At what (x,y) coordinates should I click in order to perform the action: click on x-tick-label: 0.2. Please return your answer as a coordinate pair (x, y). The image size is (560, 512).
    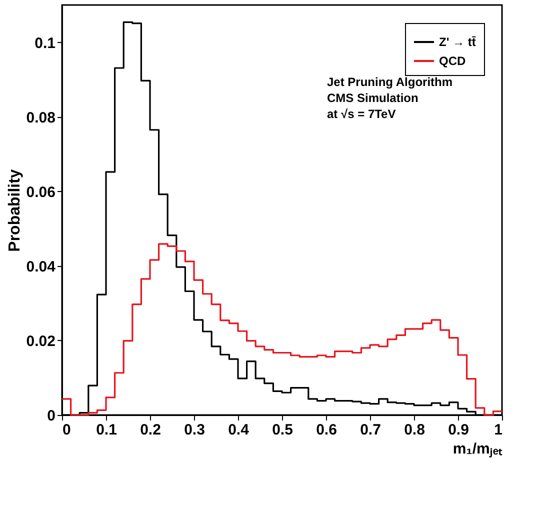
    Looking at the image, I should click on (150, 430).